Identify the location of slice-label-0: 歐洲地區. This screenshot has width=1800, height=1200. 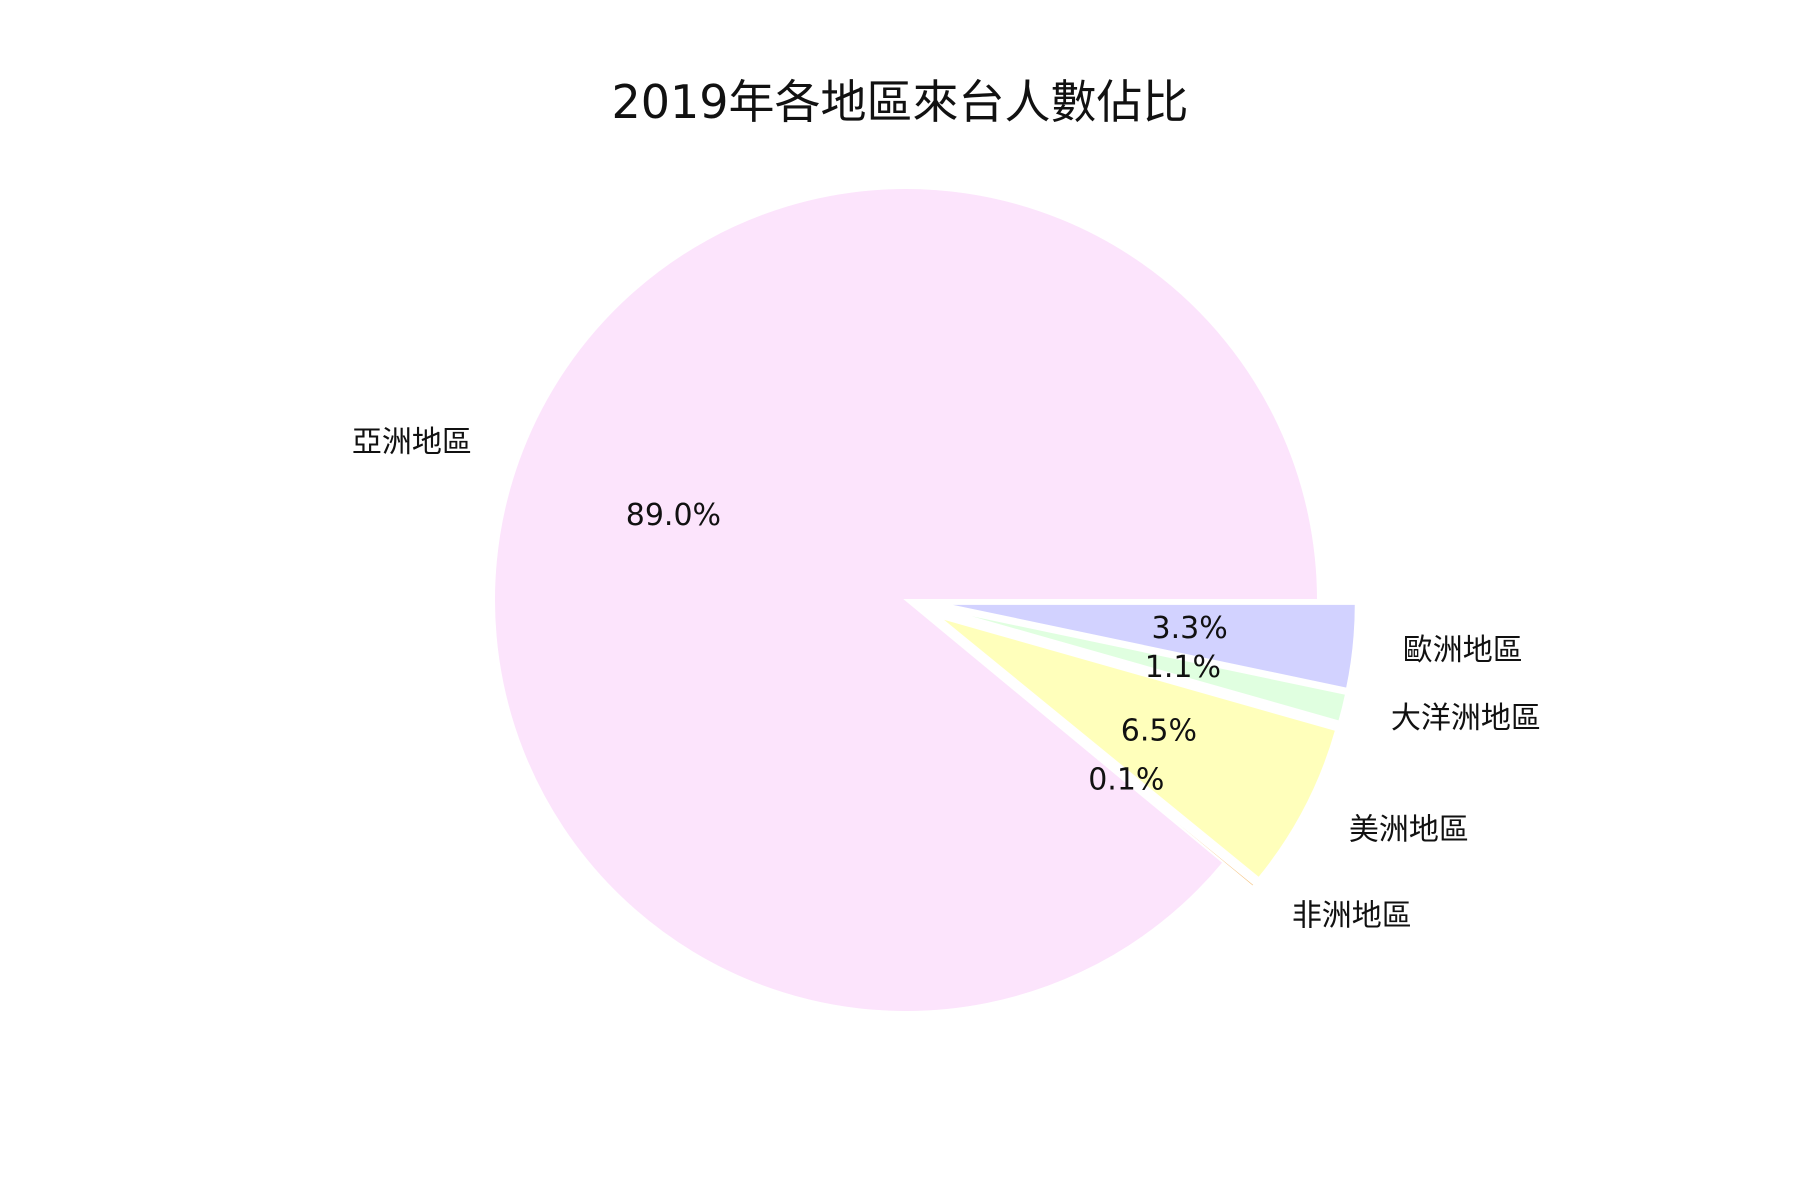
(1463, 650).